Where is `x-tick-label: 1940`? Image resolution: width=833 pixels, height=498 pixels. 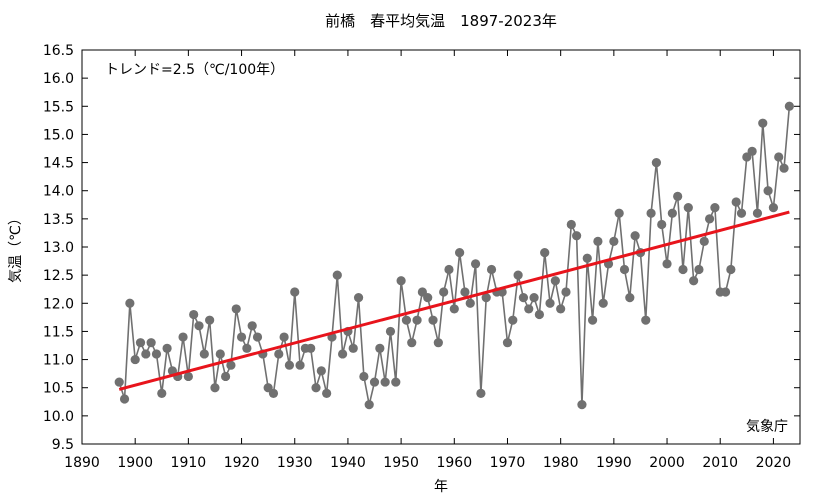 x-tick-label: 1940 is located at coordinates (348, 463).